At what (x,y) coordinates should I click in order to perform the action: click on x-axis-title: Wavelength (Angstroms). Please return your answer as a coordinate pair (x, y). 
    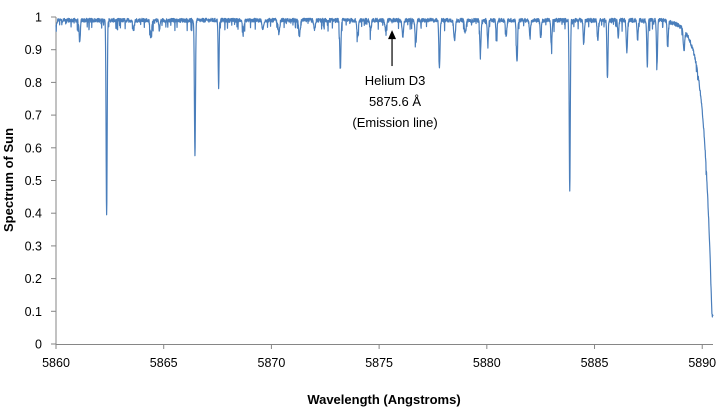
    Looking at the image, I should click on (383, 399).